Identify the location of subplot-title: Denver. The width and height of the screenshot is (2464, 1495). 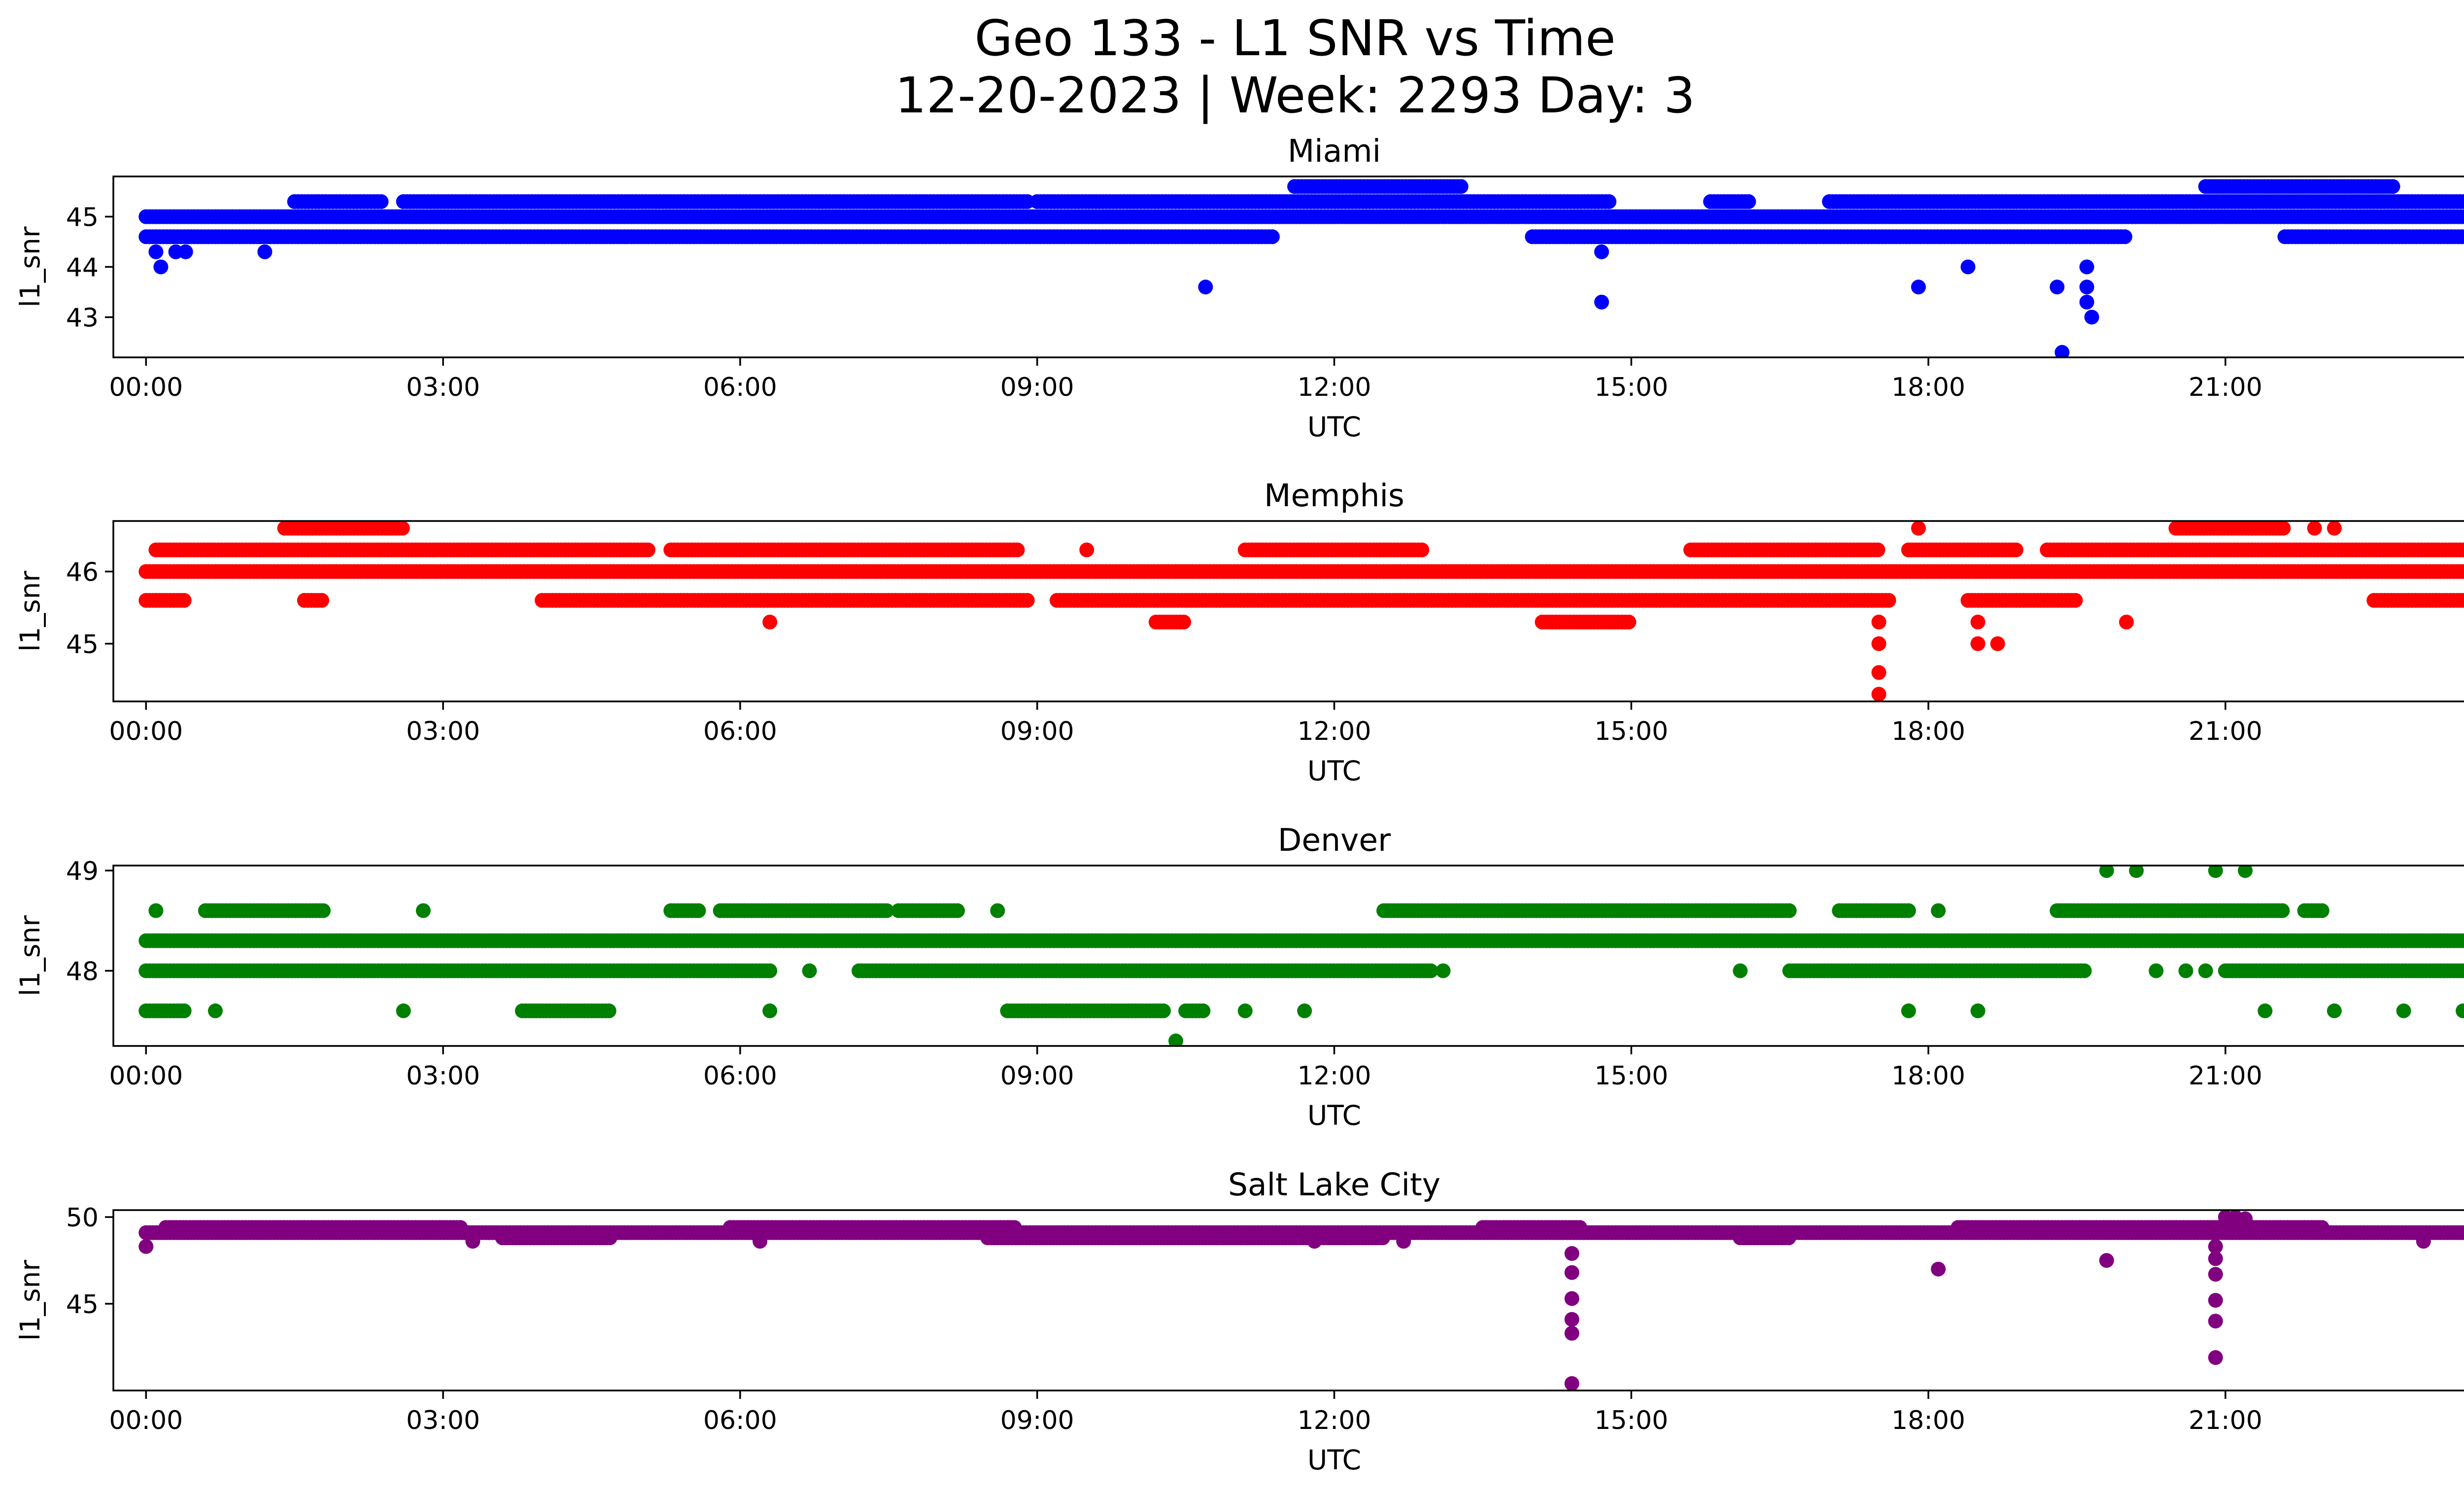
(1334, 840).